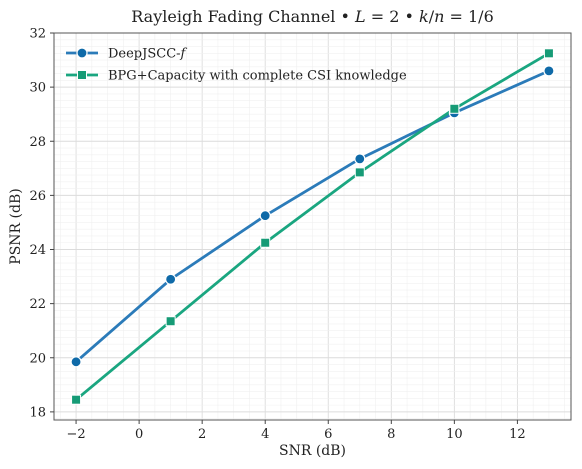 The width and height of the screenshot is (582, 469). I want to click on title-part-1: Rayleigh Fading Channel •, so click(243, 16).